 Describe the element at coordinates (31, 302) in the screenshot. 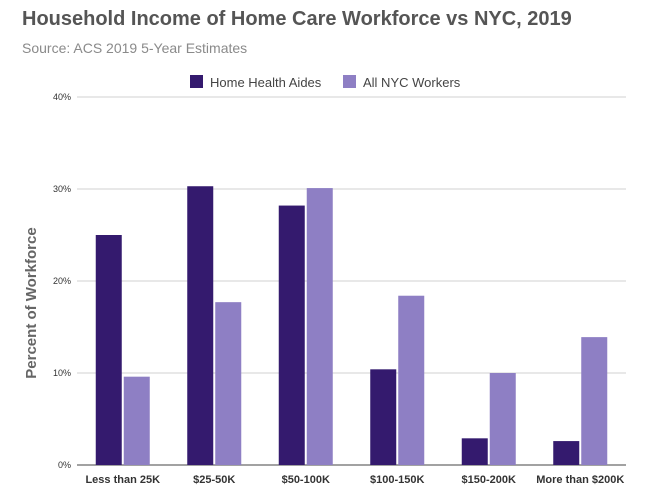

I see `y-axis-label: Percent of Workforce` at that location.